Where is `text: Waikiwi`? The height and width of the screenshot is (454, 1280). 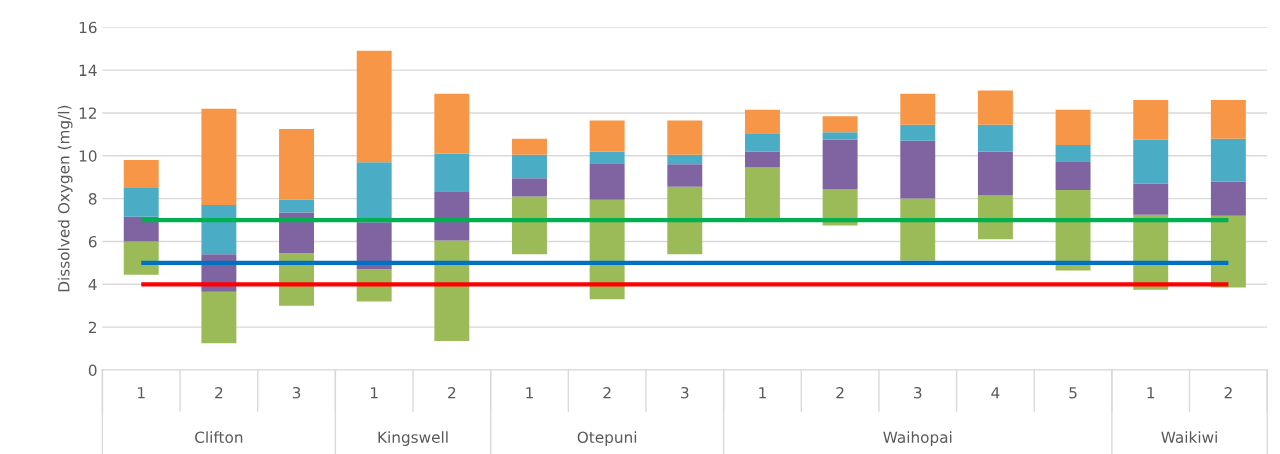
text: Waikiwi is located at coordinates (1189, 437).